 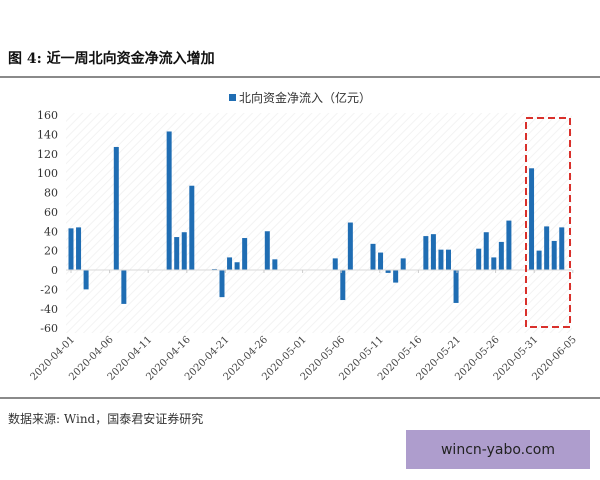 What do you see at coordinates (51, 251) in the screenshot?
I see `y-tick-label: 20` at bounding box center [51, 251].